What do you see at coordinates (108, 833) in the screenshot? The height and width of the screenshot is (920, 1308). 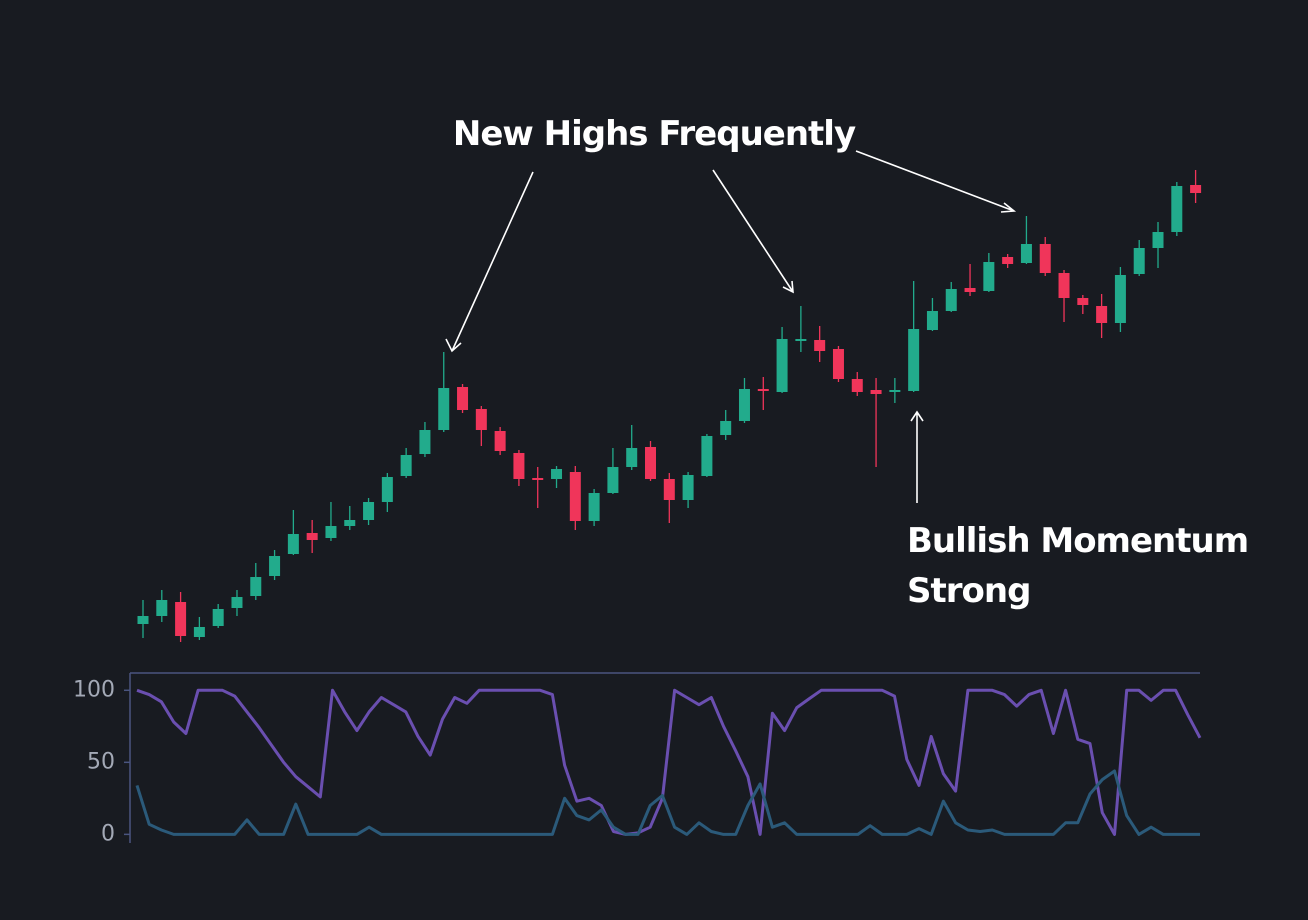 I see `y-tick-label: 0` at bounding box center [108, 833].